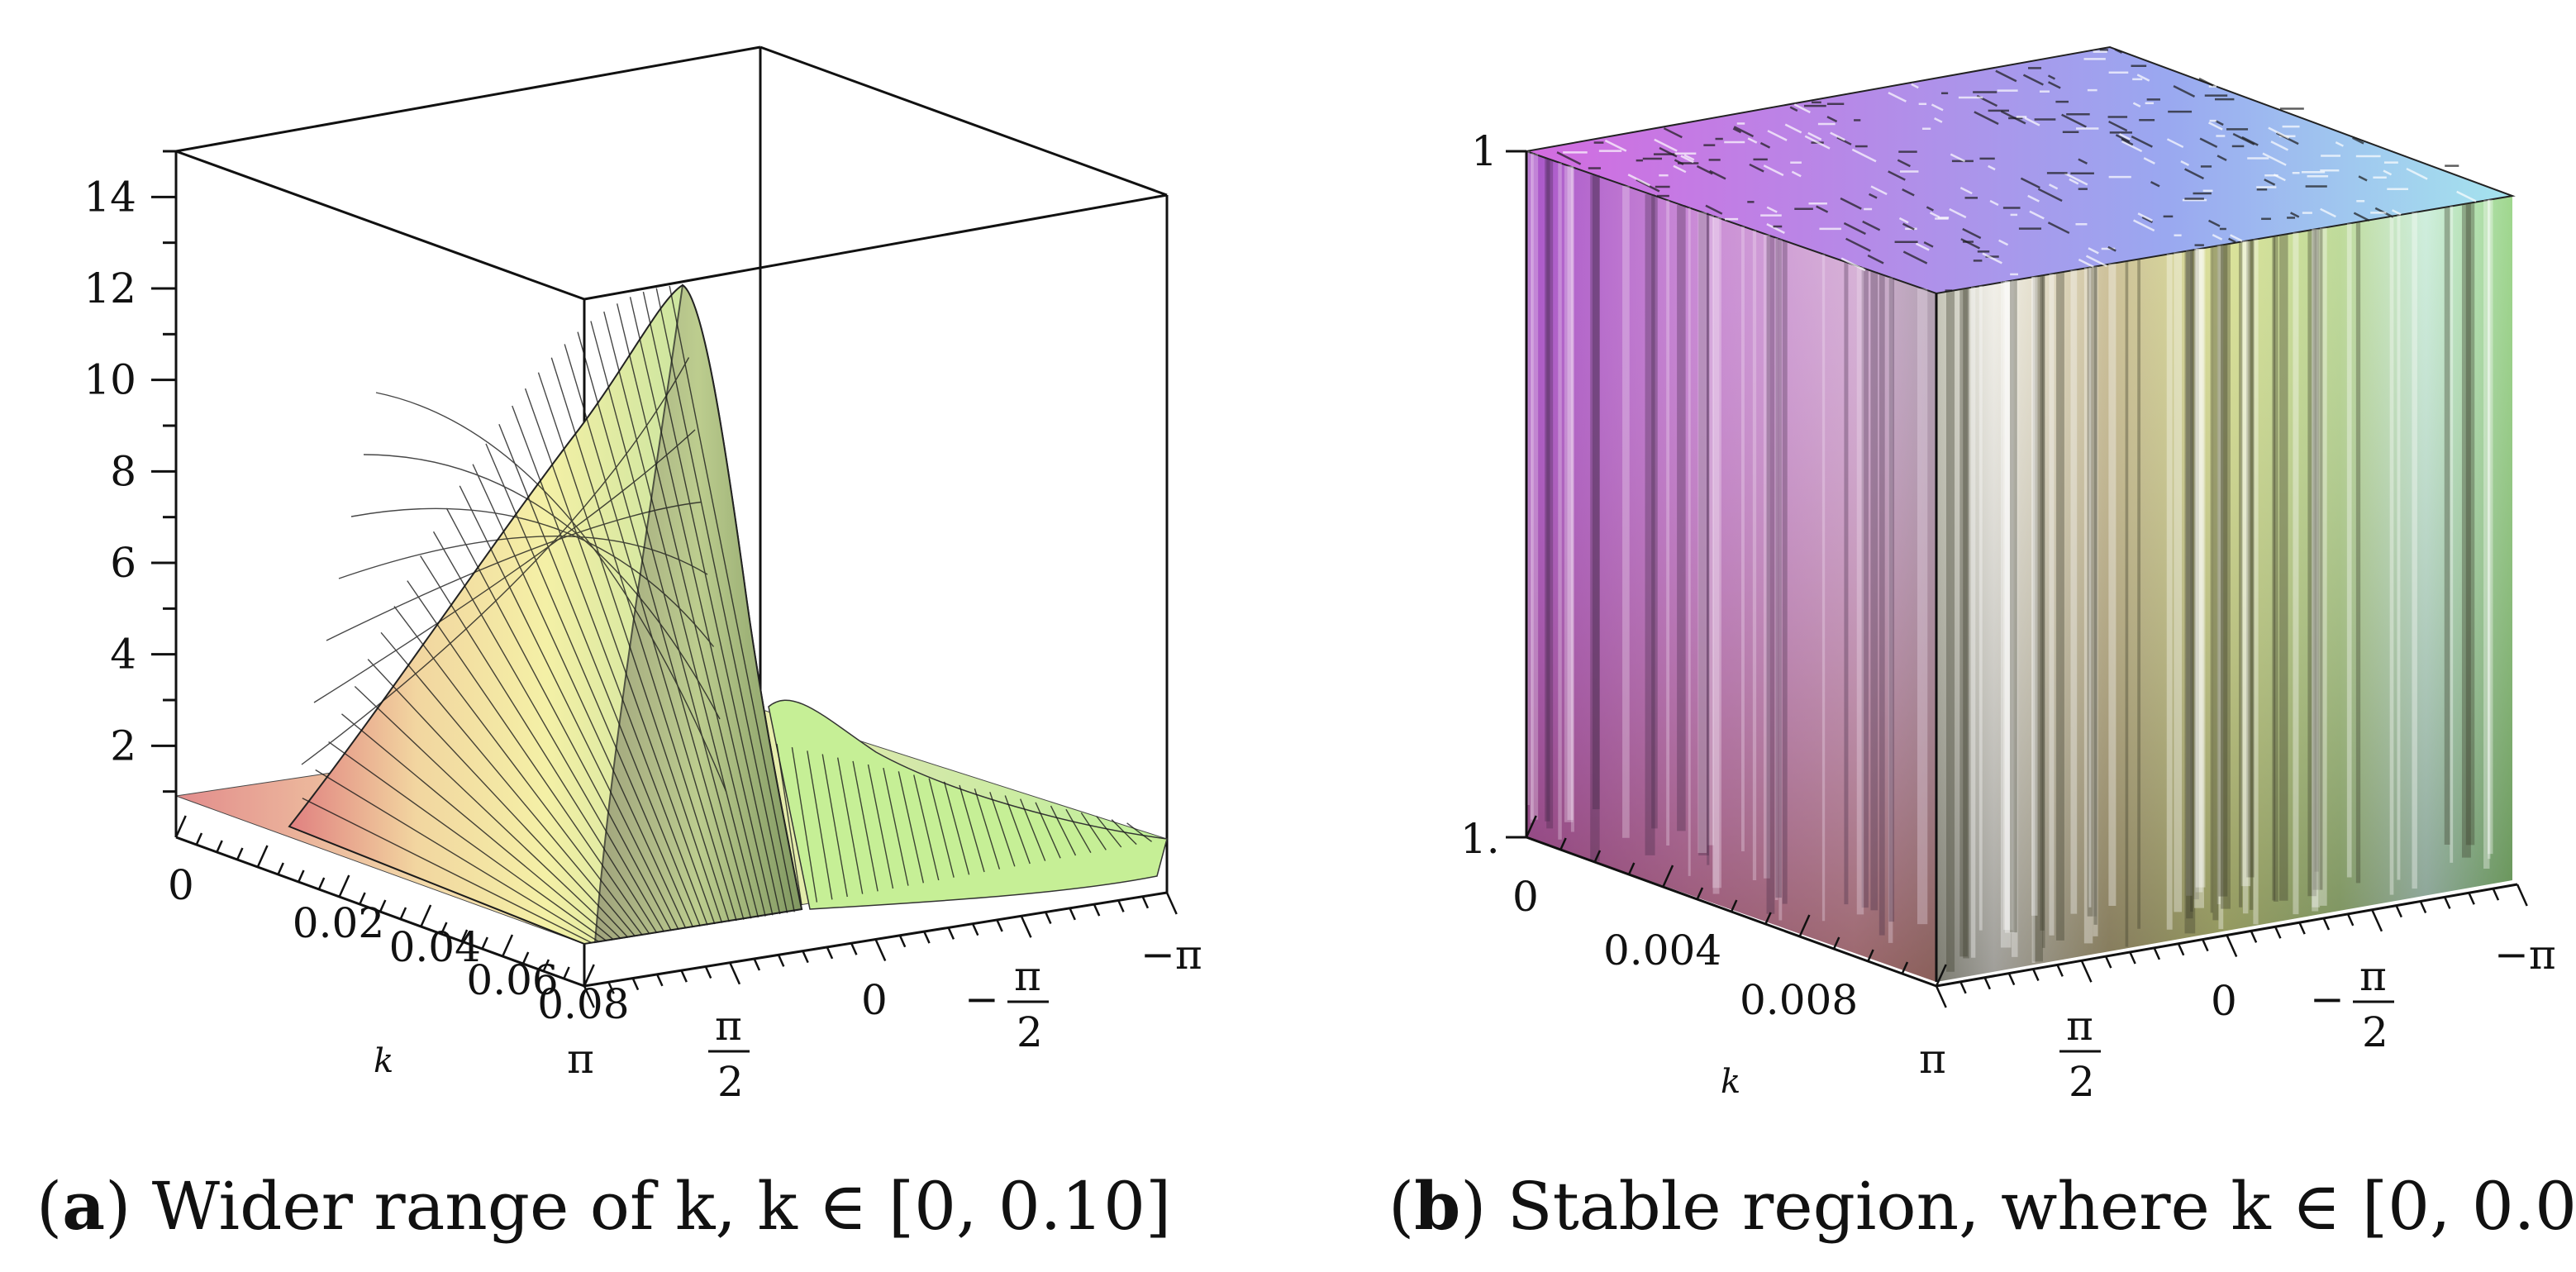  I want to click on frac-denominator: 2, so click(2375, 1032).